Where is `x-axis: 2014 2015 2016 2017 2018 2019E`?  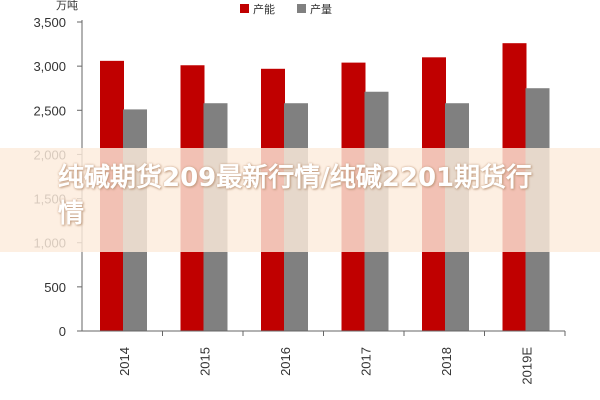 x-axis: 2014 2015 2016 2017 2018 2019E is located at coordinates (324, 357).